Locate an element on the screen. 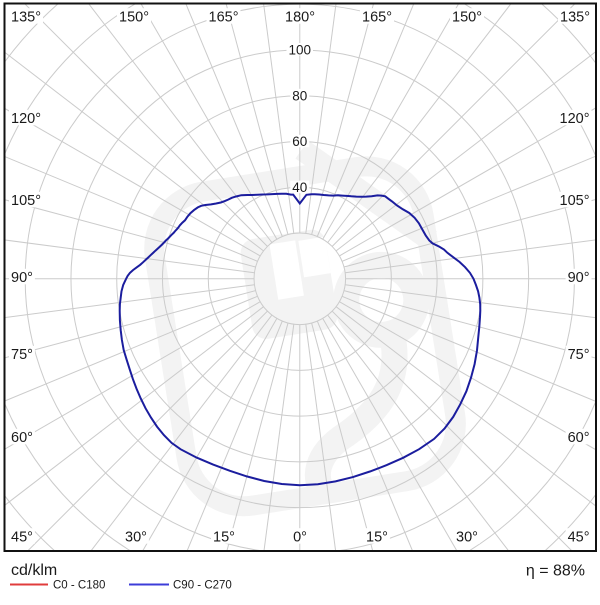 This screenshot has height=605, width=600. svg-text: C90 - C270 is located at coordinates (202, 586).